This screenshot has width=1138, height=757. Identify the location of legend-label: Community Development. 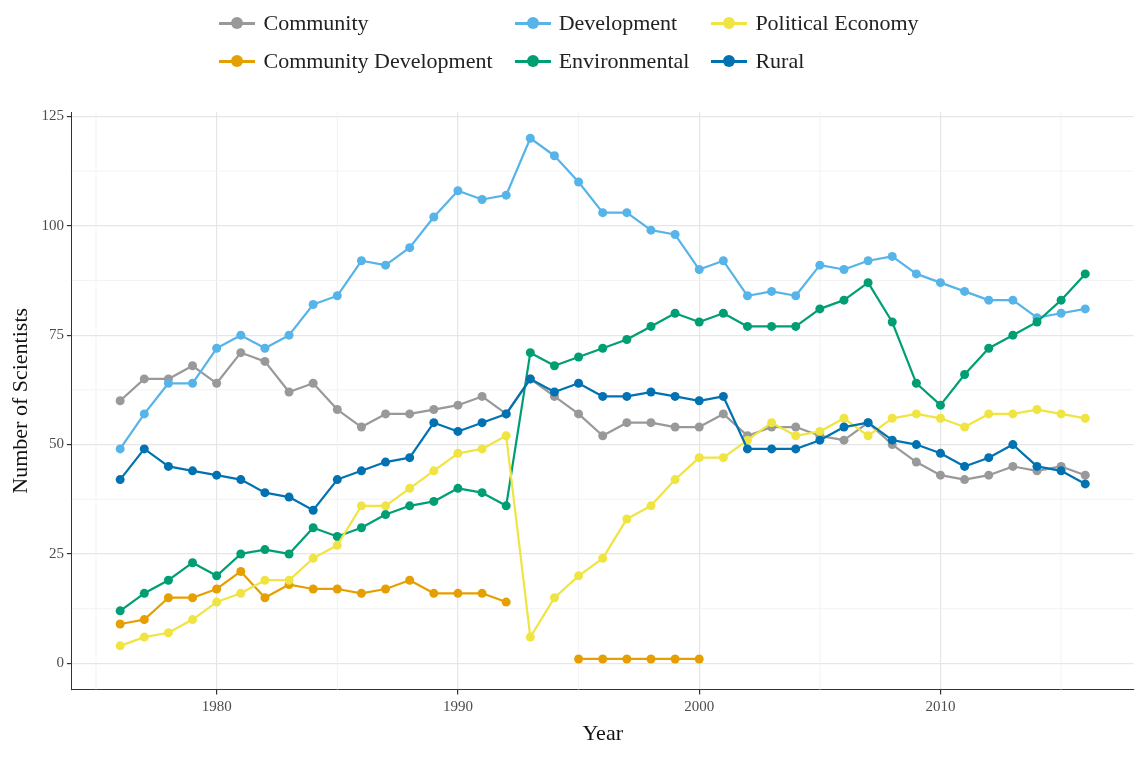
(378, 61).